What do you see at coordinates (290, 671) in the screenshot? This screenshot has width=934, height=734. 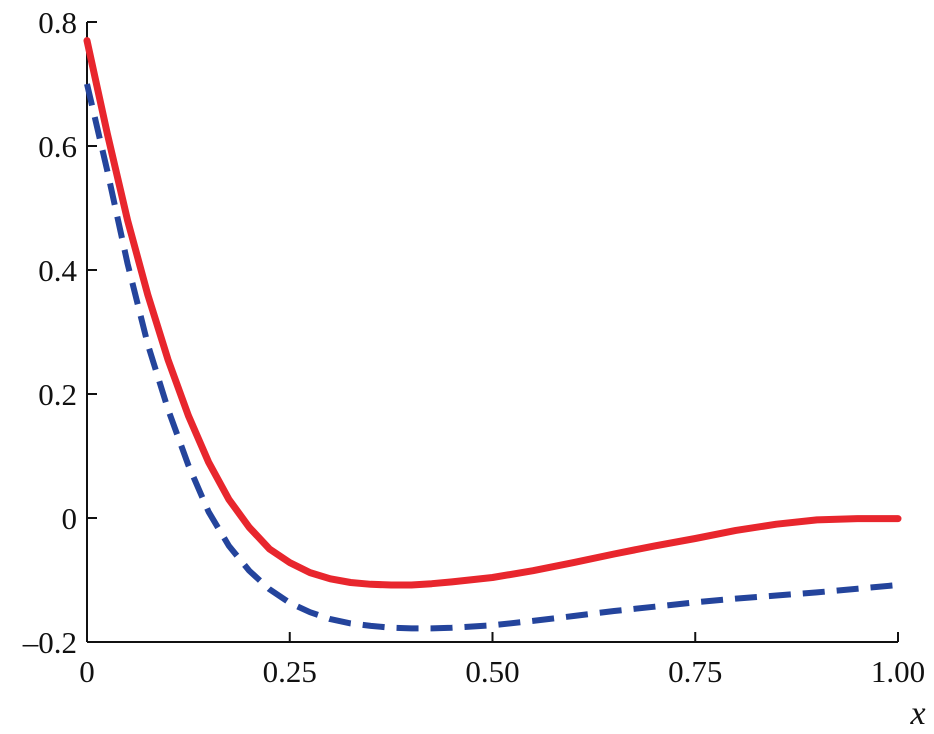 I see `x-tick-label: 0.25` at bounding box center [290, 671].